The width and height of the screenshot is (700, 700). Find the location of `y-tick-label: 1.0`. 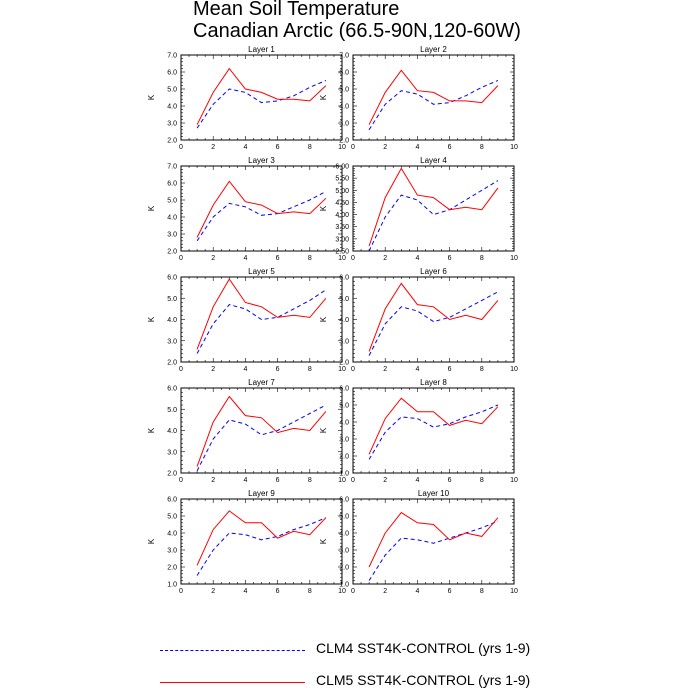

y-tick-label: 1.0 is located at coordinates (172, 585).